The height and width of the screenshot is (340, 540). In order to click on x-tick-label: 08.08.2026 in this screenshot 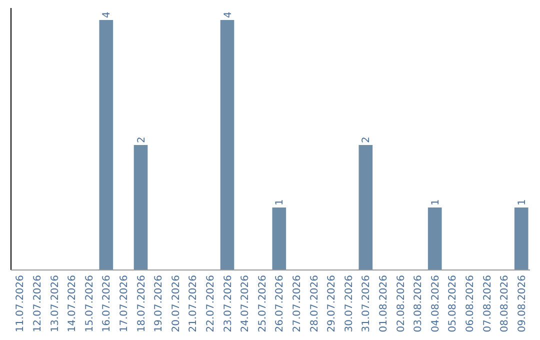, I will do `click(505, 303)`.